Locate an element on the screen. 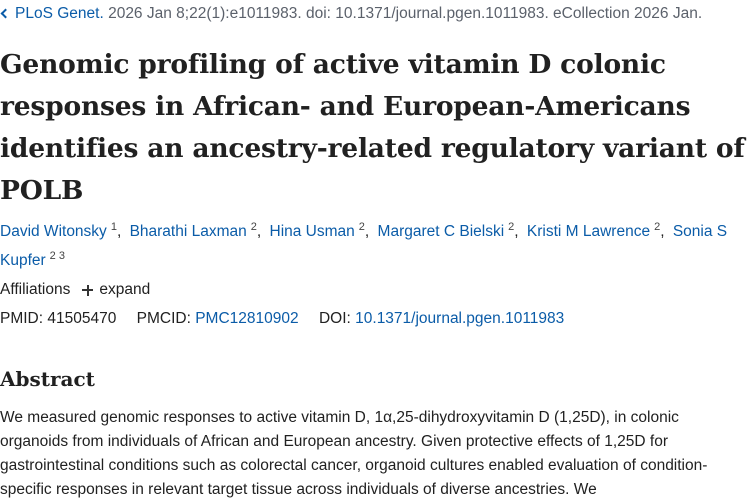 The width and height of the screenshot is (750, 500). author-item: Margaret C Bielski 2 is located at coordinates (446, 230).